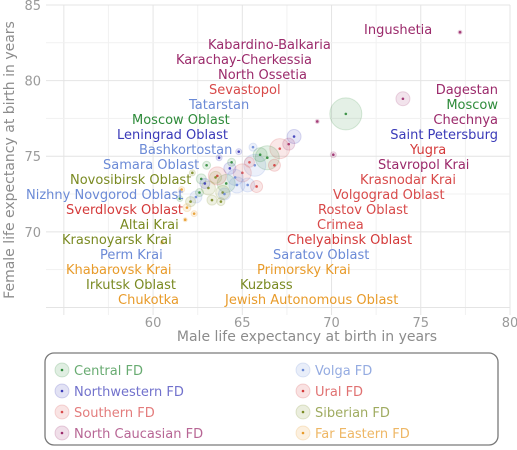 The image size is (517, 450). Describe the element at coordinates (304, 270) in the screenshot. I see `region-label: Primorsky Krai` at that location.